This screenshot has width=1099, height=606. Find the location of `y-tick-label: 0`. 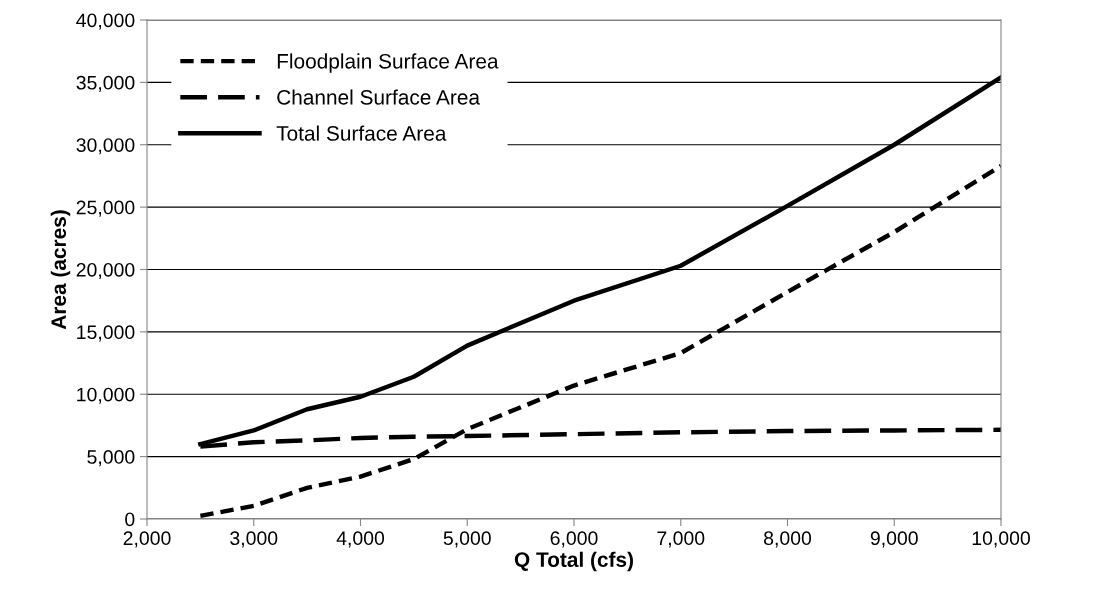

y-tick-label: 0 is located at coordinates (130, 519).